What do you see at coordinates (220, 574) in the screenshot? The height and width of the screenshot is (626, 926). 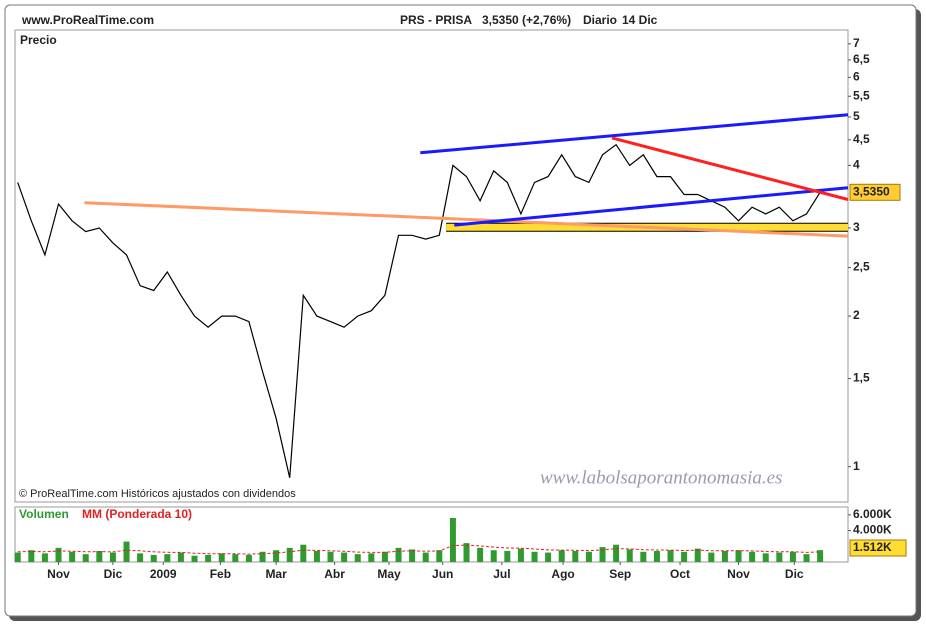 I see `x-tick-label: Feb` at bounding box center [220, 574].